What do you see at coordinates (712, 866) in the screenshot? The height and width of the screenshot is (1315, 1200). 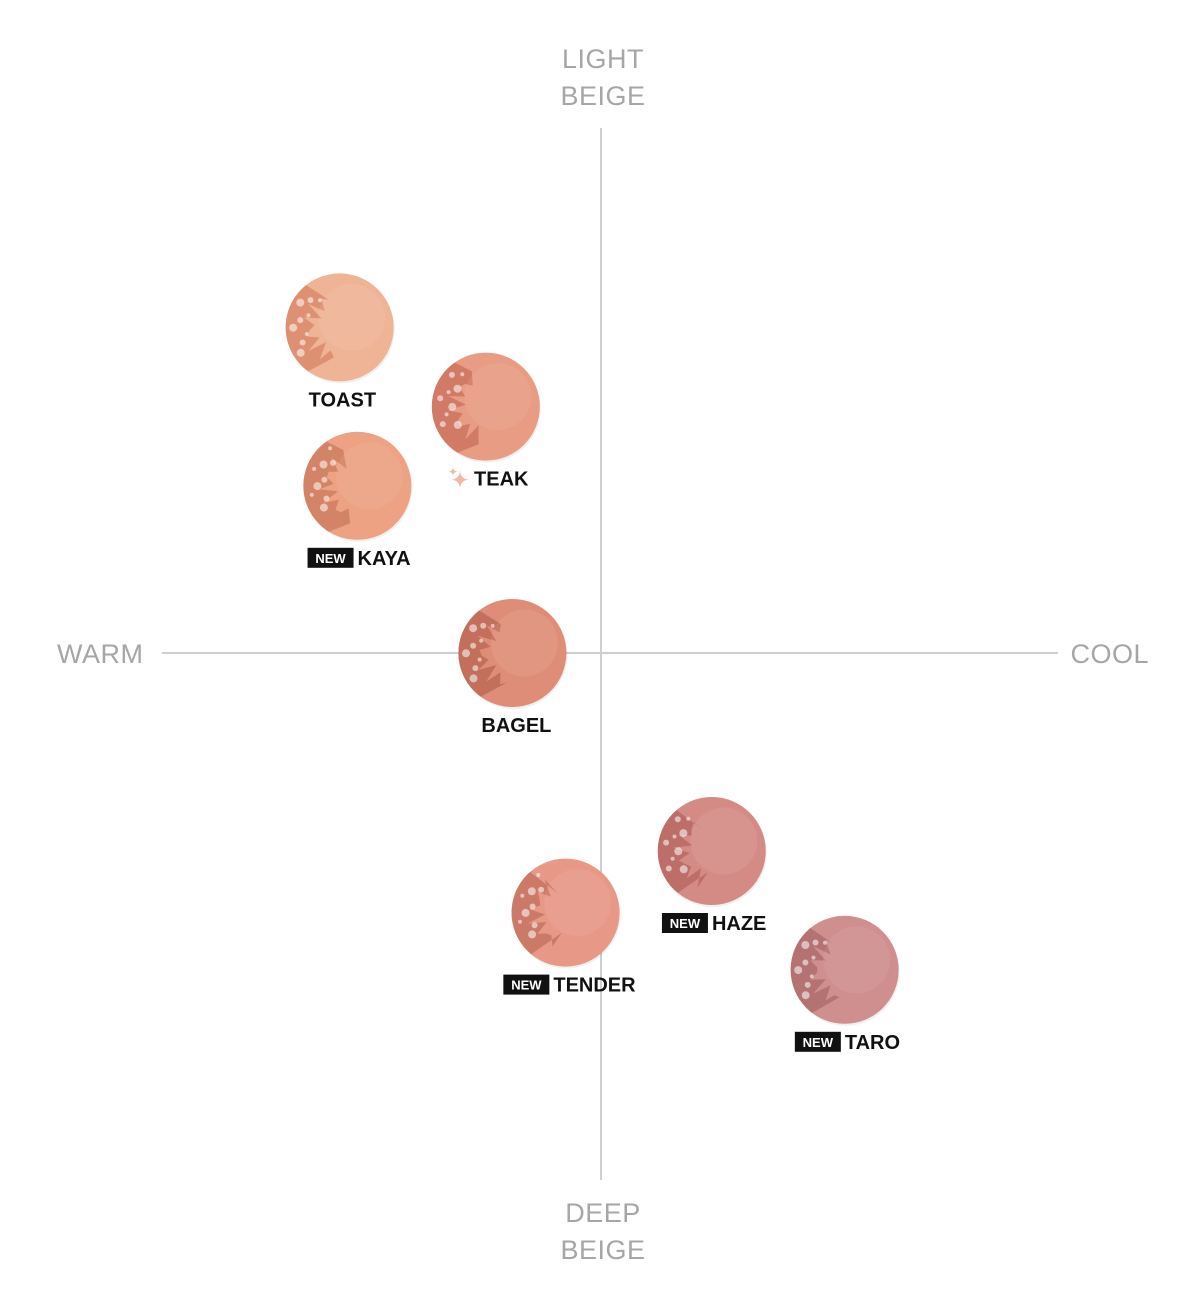 I see `shade-haze: NEW HAZE` at bounding box center [712, 866].